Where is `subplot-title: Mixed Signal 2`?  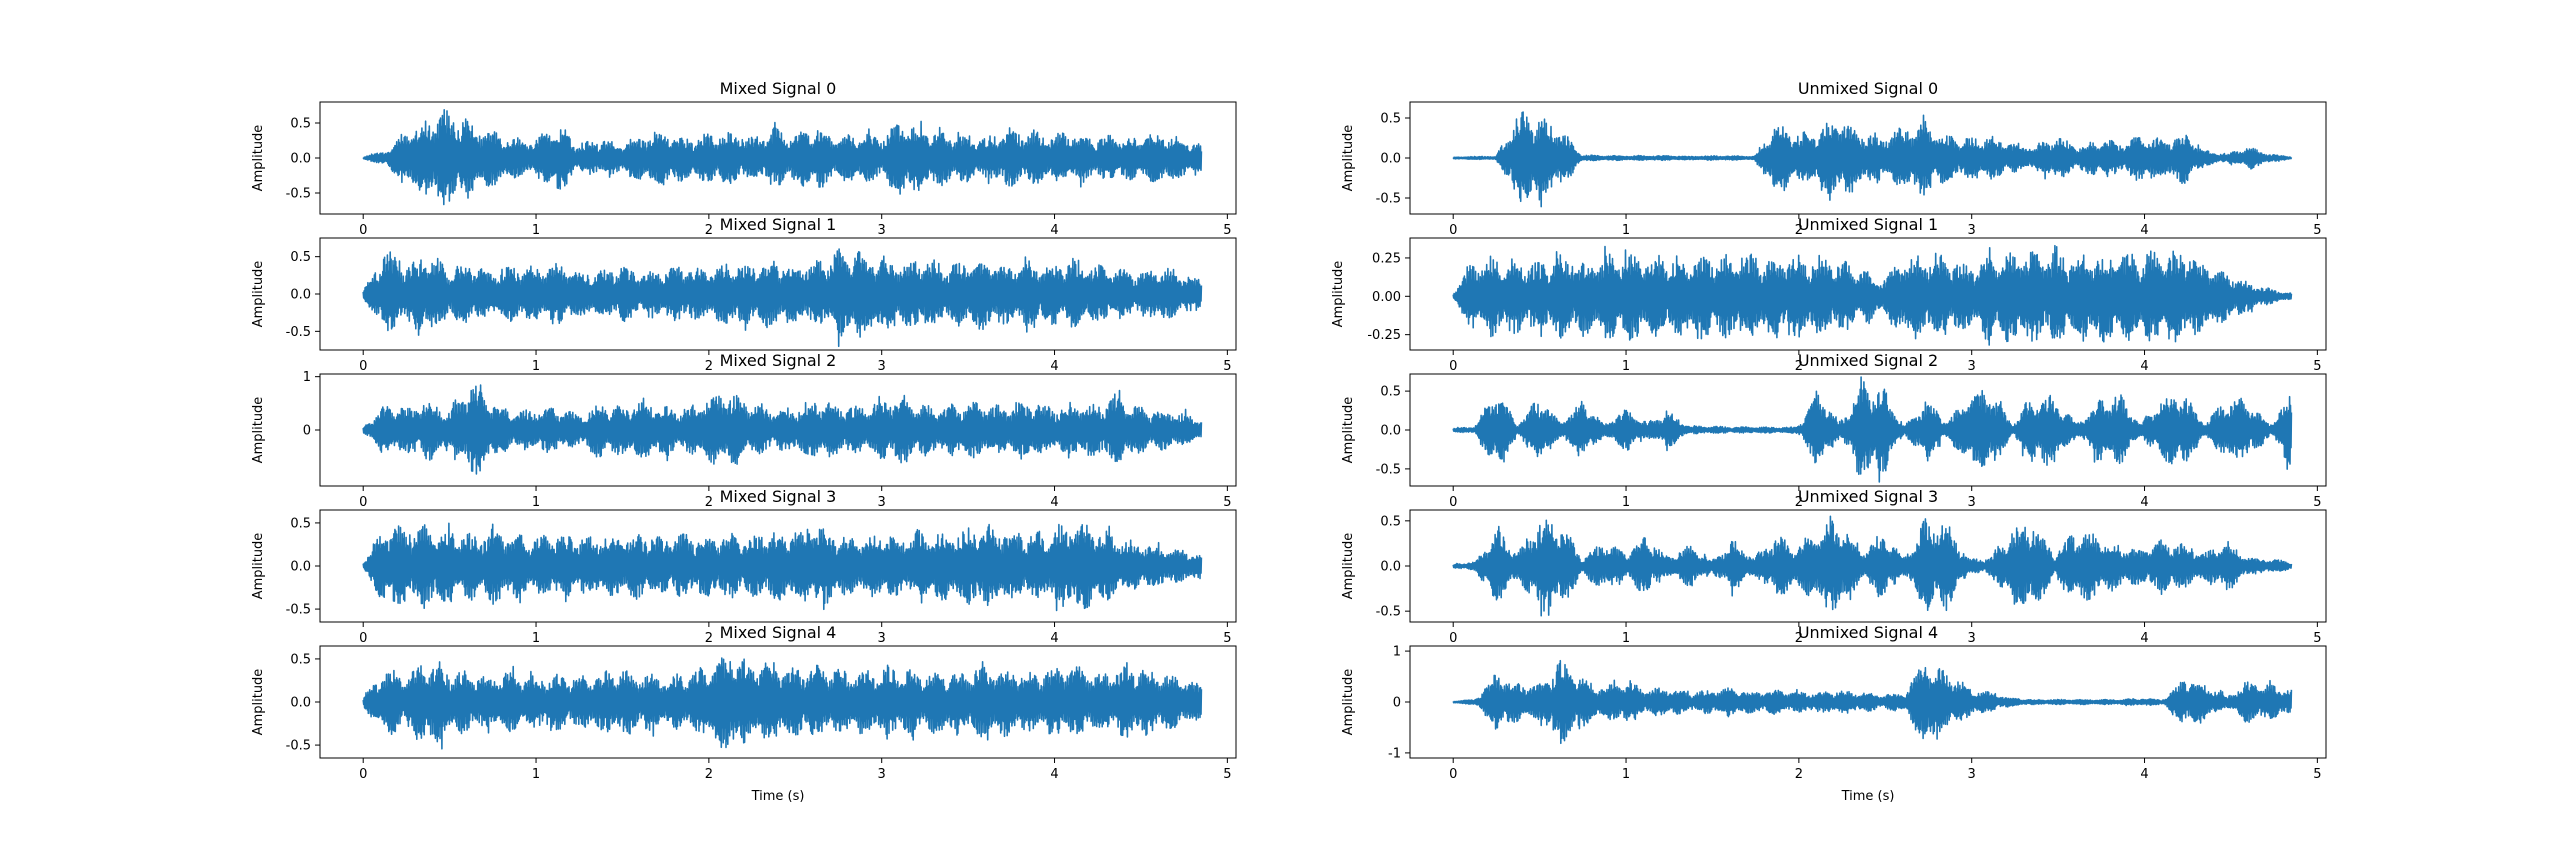 subplot-title: Mixed Signal 2 is located at coordinates (778, 360).